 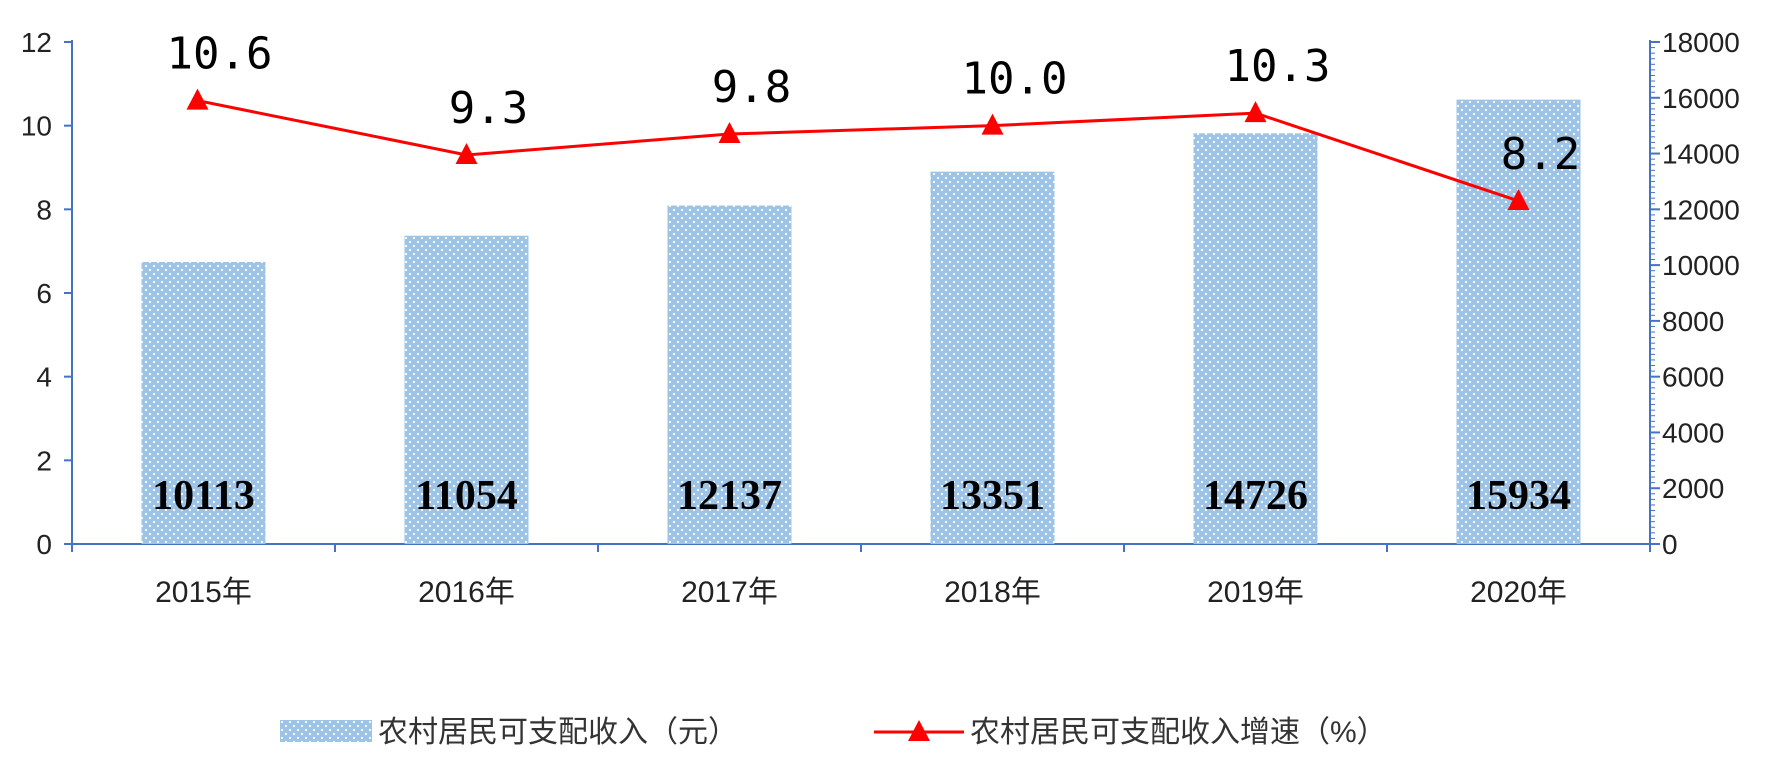 I want to click on growth-rate-label: 8.2, so click(x=1540, y=154).